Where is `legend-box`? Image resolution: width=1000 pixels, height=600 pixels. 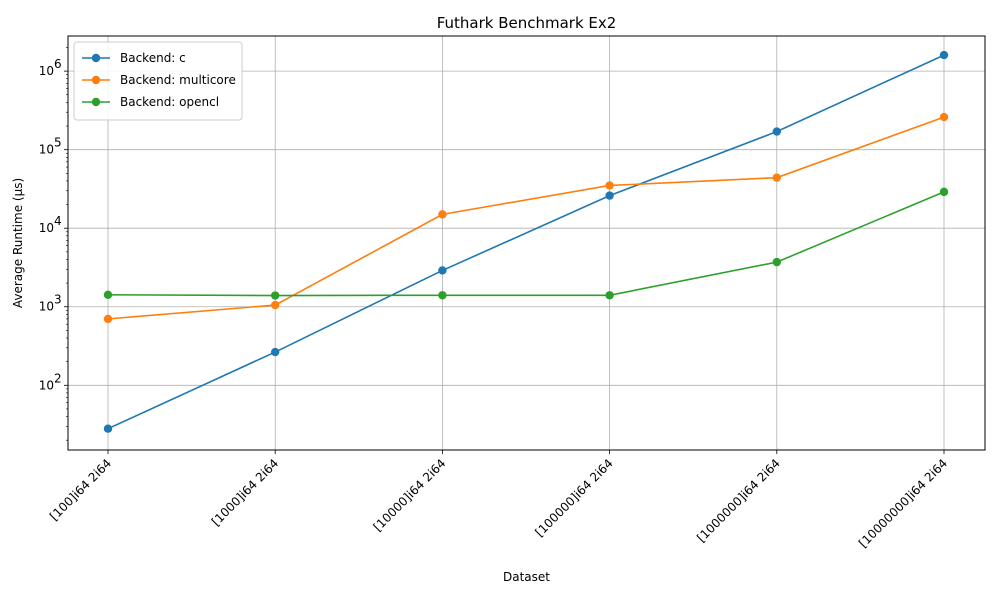
legend-box is located at coordinates (158, 81).